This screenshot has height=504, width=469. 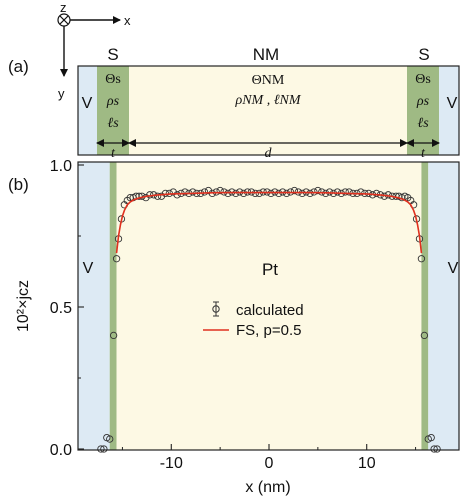 I want to click on right-s-ell: ℓs, so click(x=423, y=123).